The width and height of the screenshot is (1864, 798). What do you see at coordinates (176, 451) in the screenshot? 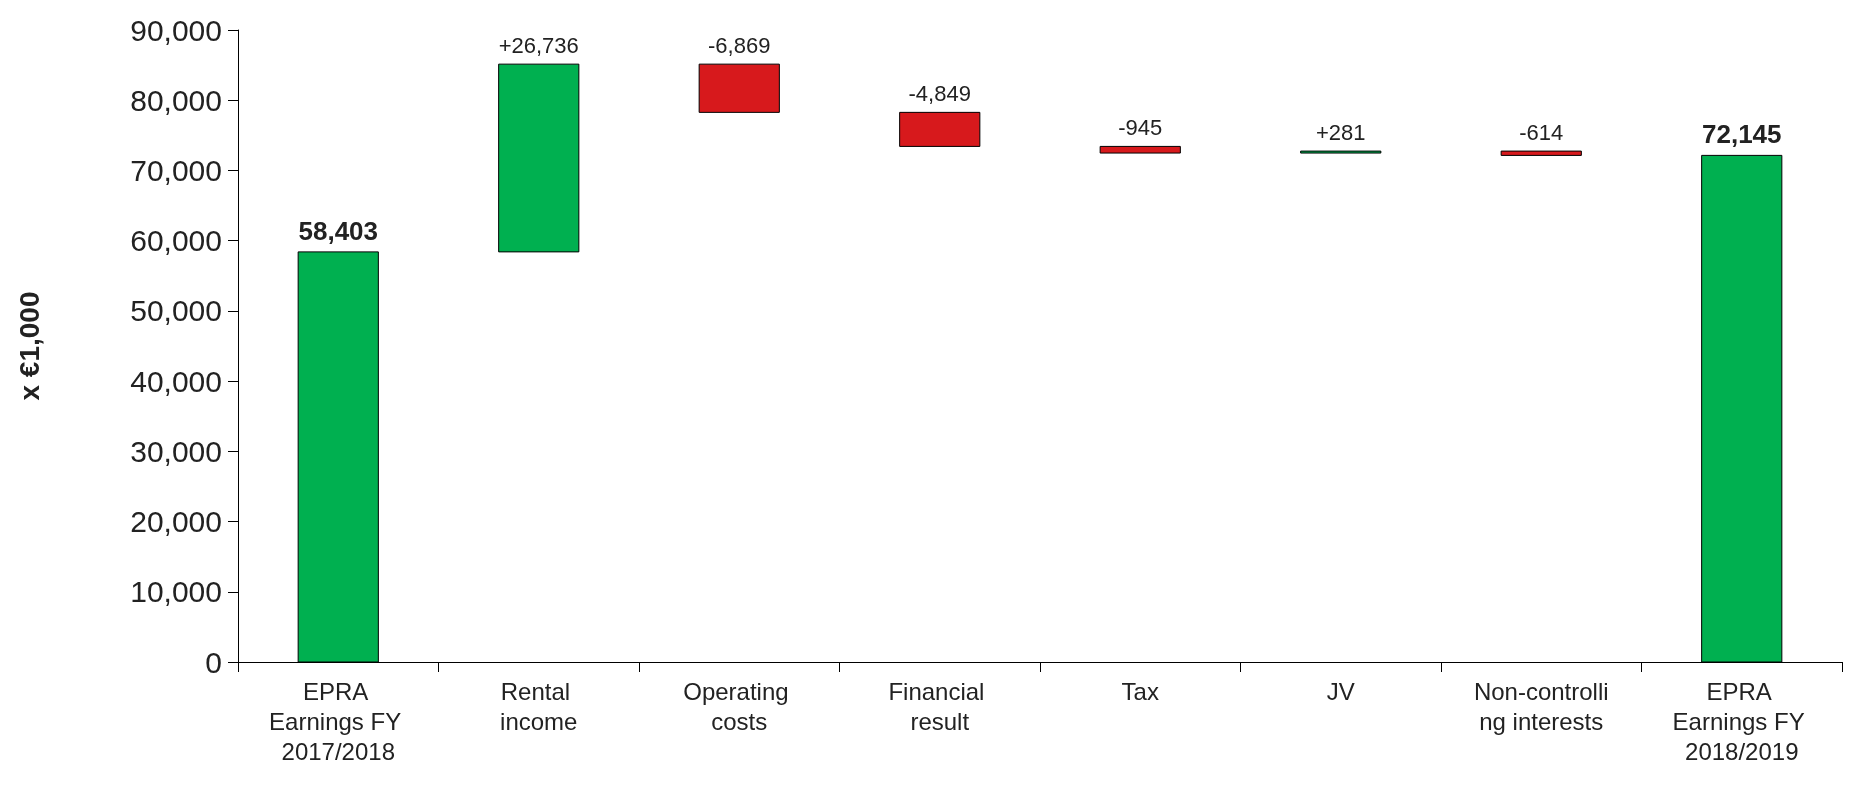
I see `y-tick-label: 30,000` at bounding box center [176, 451].